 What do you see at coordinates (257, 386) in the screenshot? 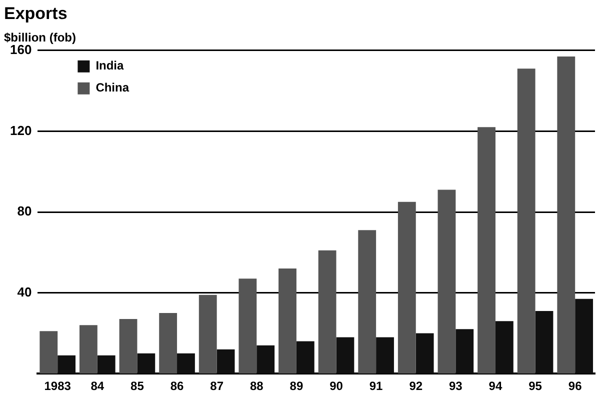
I see `x-tick-label: 88` at bounding box center [257, 386].